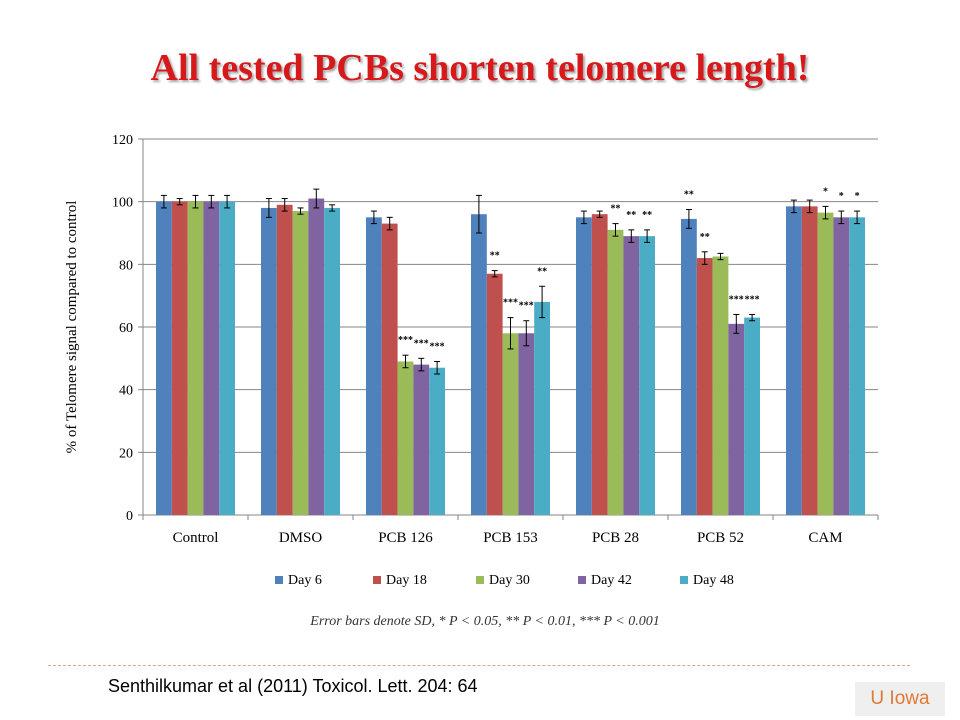  Describe the element at coordinates (122, 203) in the screenshot. I see `y-tick-label: 100` at that location.